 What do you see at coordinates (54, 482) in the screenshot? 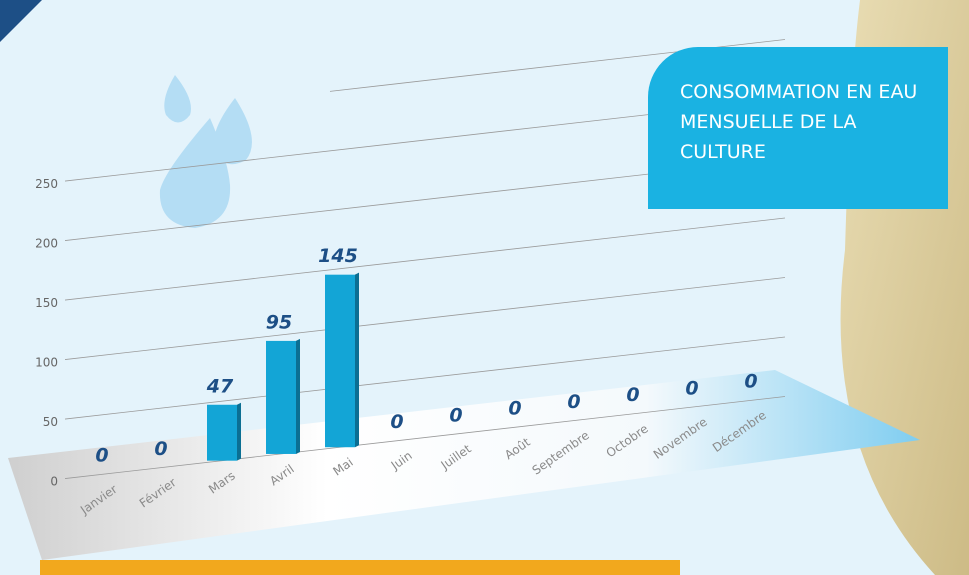
I see `y-tick-label: 0` at bounding box center [54, 482].